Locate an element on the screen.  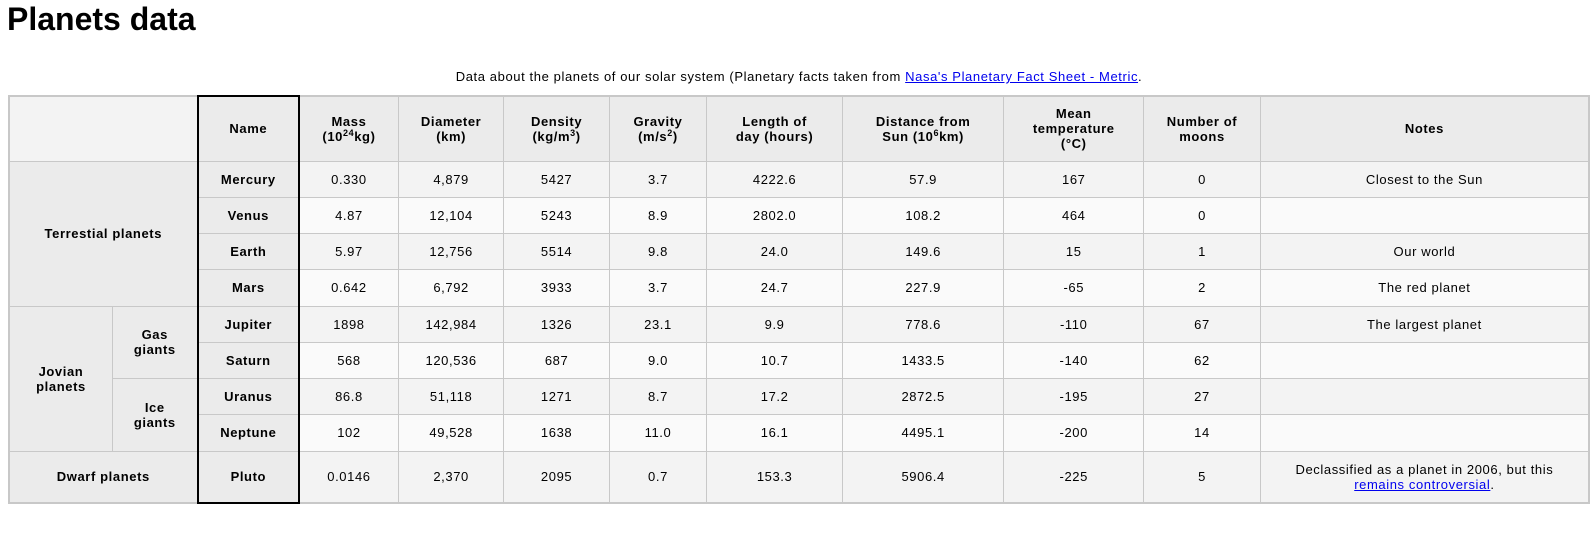
nasa-fact-sheet-link: Nasa's Planetary Fact Sheet - Metric is located at coordinates (1022, 76).